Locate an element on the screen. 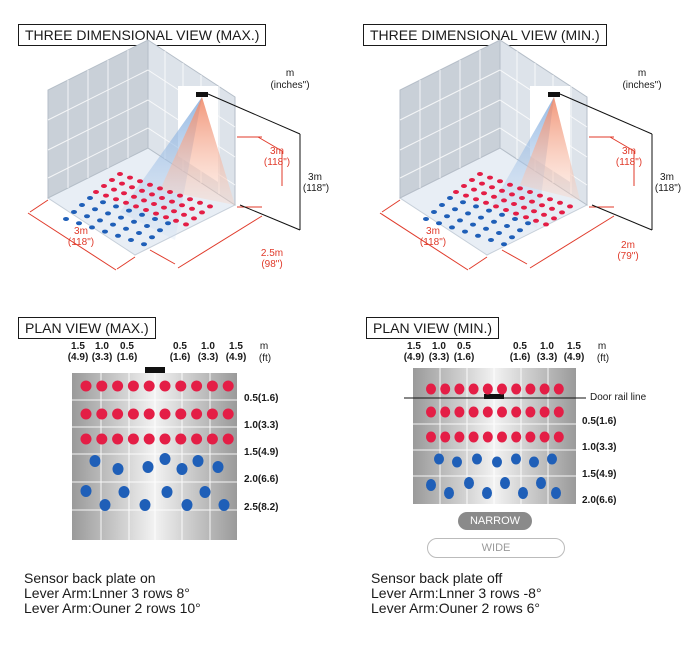  row-label: 2.5(8.2) is located at coordinates (261, 507).